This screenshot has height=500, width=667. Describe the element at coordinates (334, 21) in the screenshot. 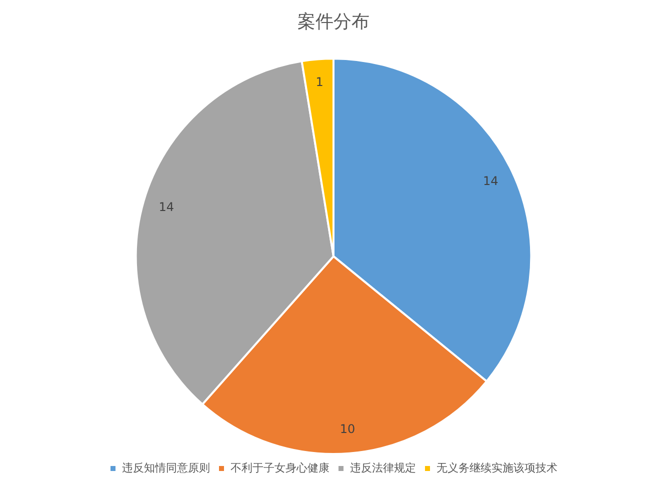

I see `chart-title: 案件分布` at that location.